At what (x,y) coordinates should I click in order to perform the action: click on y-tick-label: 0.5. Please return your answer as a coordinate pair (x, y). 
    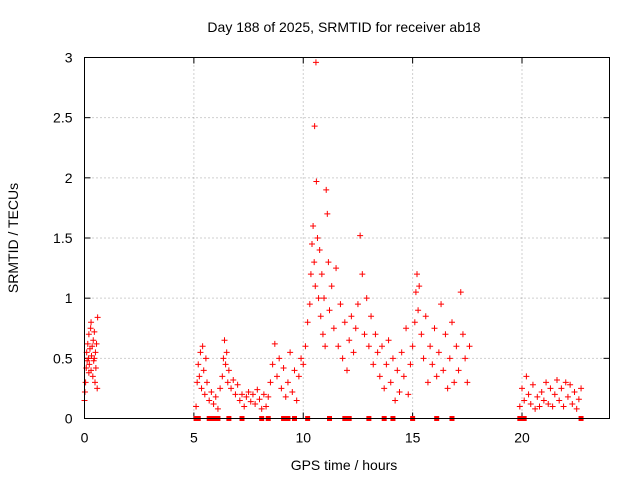
    Looking at the image, I should click on (63, 358).